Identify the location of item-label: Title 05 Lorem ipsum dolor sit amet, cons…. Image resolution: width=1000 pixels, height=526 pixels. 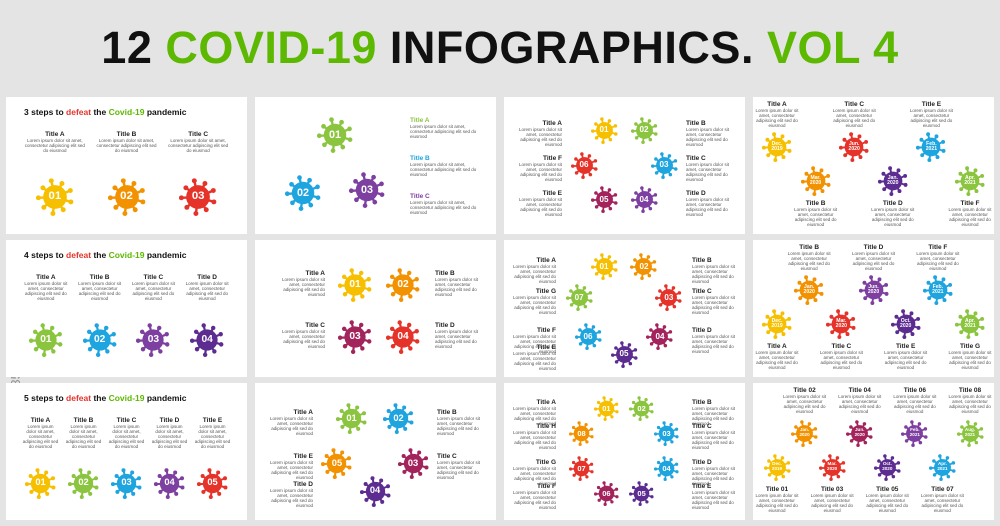
(887, 499).